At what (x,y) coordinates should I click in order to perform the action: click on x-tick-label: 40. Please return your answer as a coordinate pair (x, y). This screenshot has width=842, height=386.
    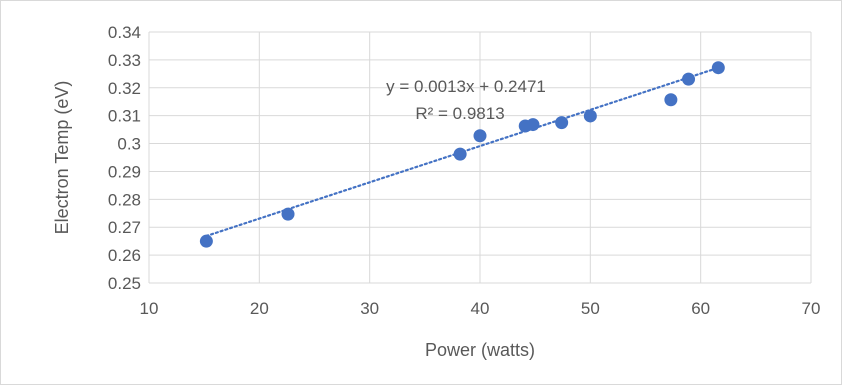
    Looking at the image, I should click on (480, 308).